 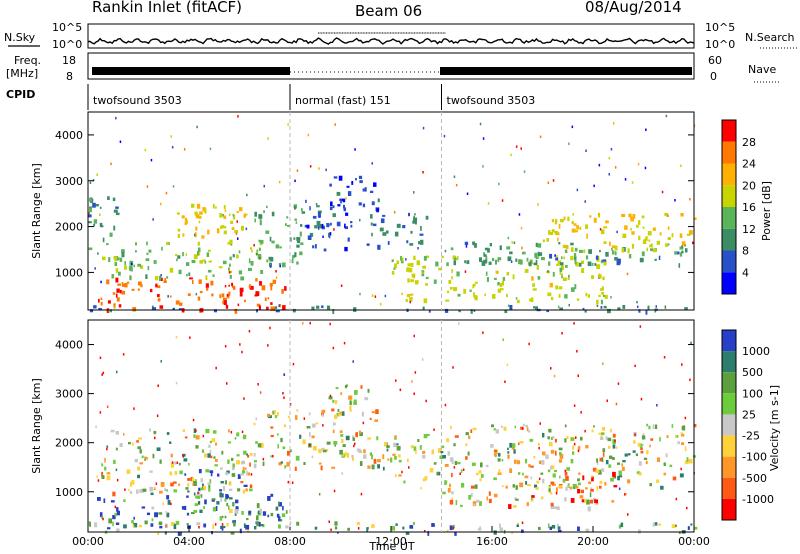 I want to click on colorbar-tick-label: -500, so click(x=754, y=478).